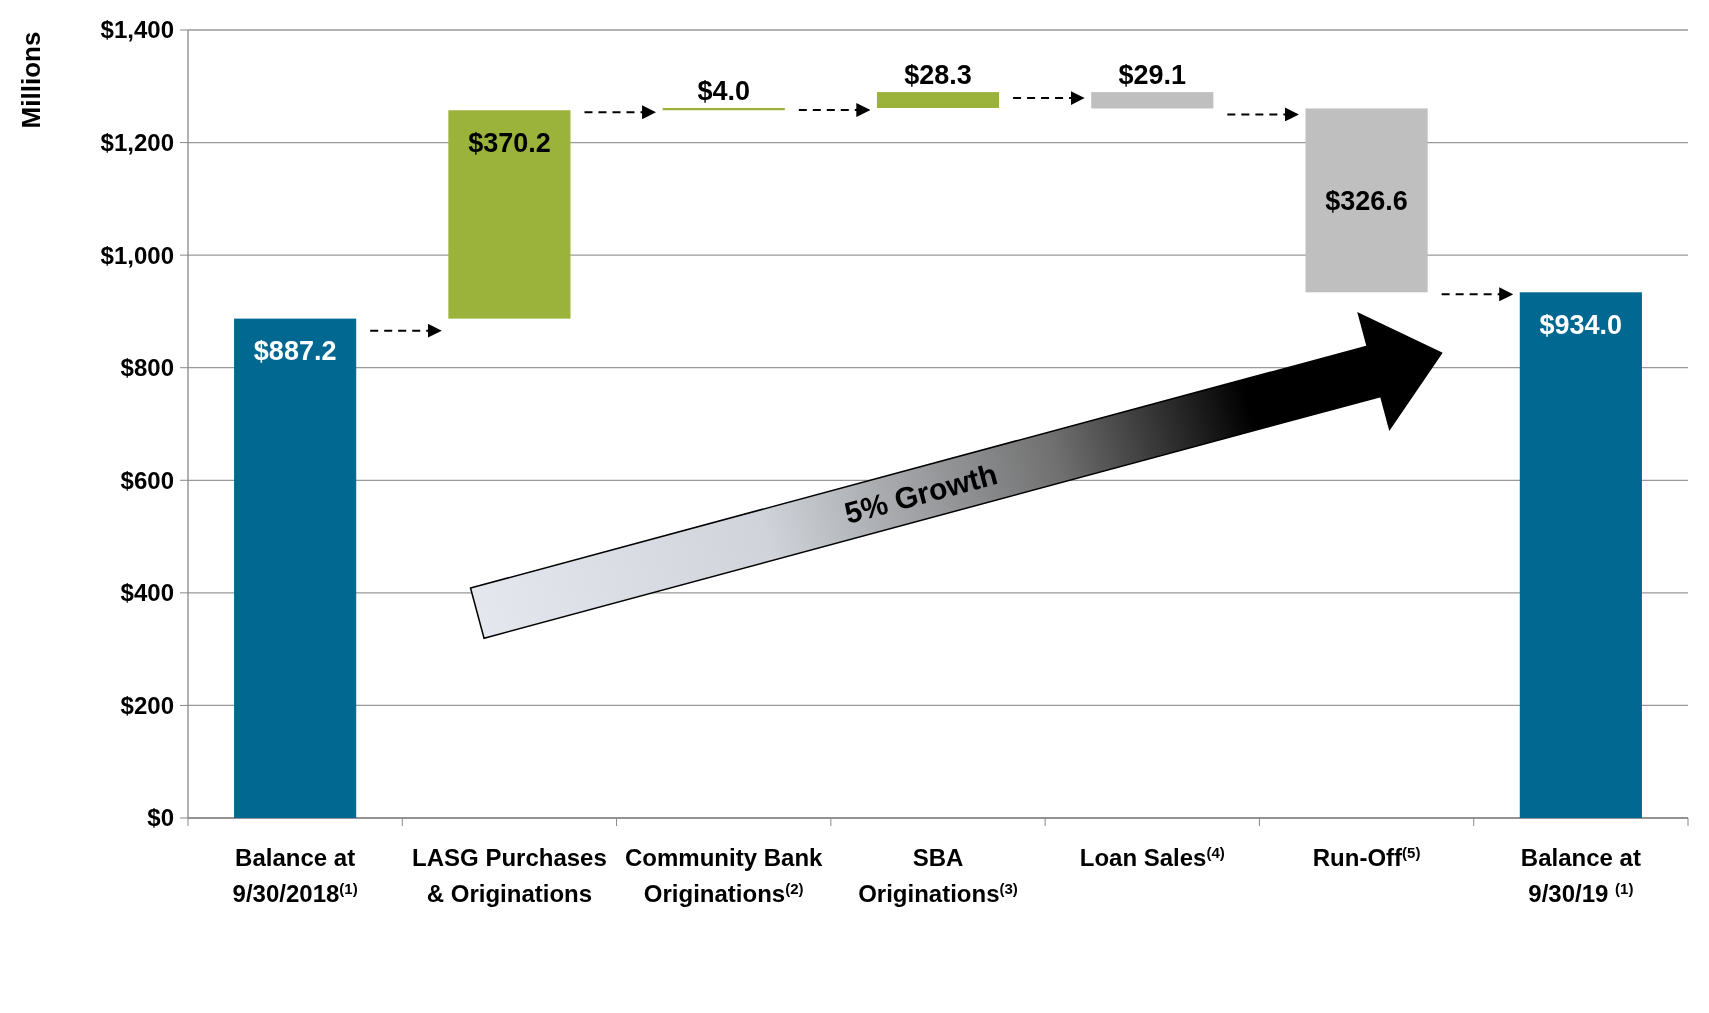 The width and height of the screenshot is (1709, 1013). I want to click on data-label: $887.2, so click(295, 351).